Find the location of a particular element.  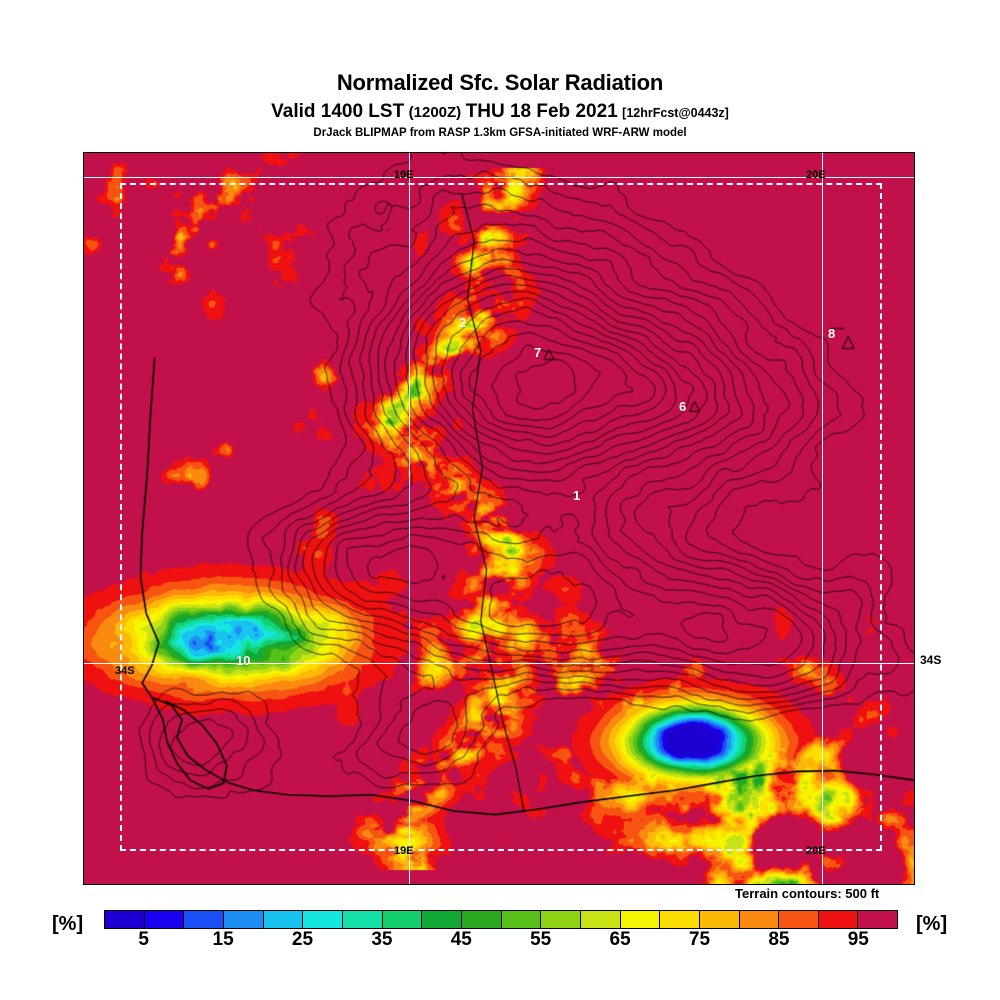

valid-time-local: Valid 1400 LST is located at coordinates (338, 111).